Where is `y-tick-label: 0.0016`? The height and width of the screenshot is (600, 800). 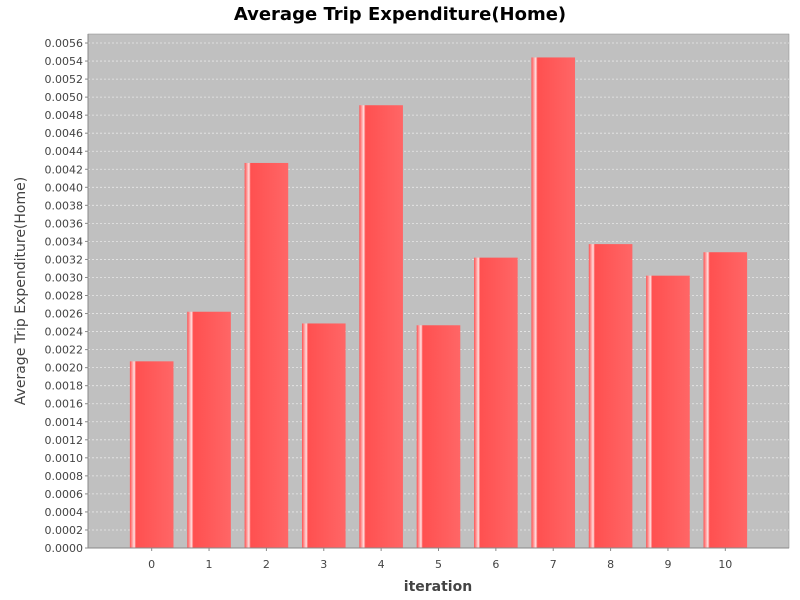
y-tick-label: 0.0016 is located at coordinates (64, 404).